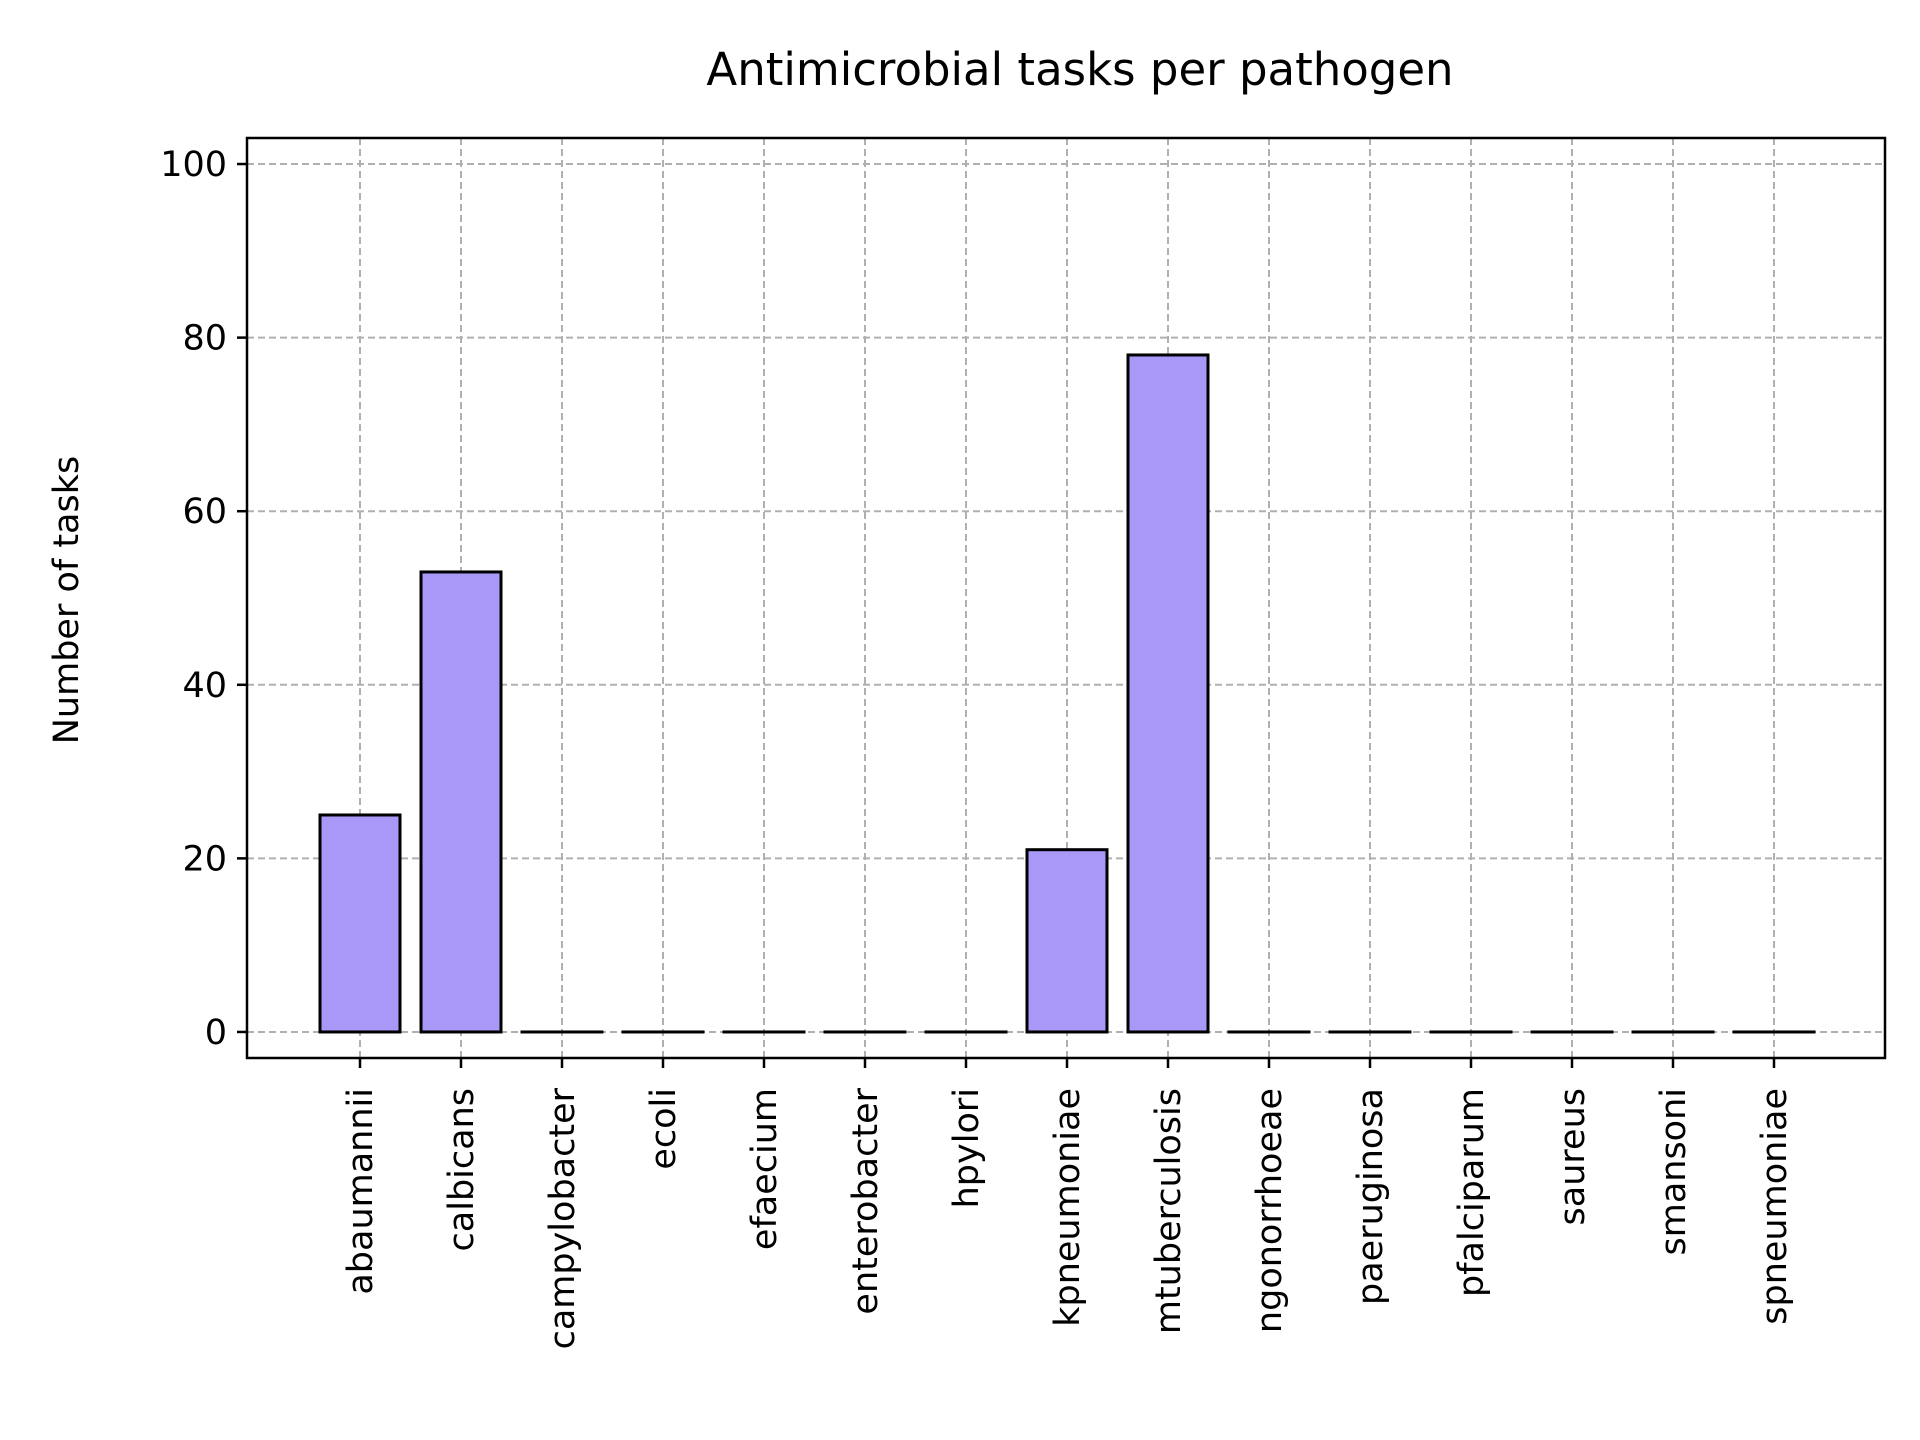 This screenshot has height=1440, width=1920. Describe the element at coordinates (461, 802) in the screenshot. I see `bar-calbicans` at that location.